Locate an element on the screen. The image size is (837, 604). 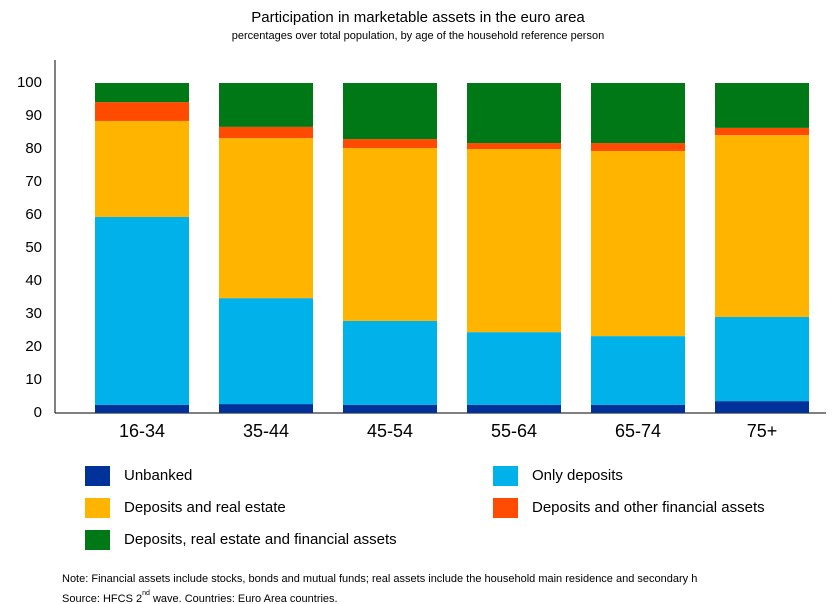
x-tick-label: 65-74 is located at coordinates (638, 431).